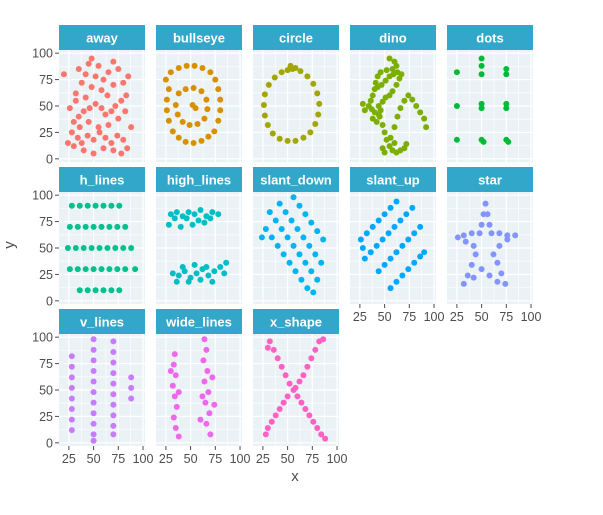 The height and width of the screenshot is (515, 603). I want to click on panel-away: away 0 25 50 75 100, so click(88, 95).